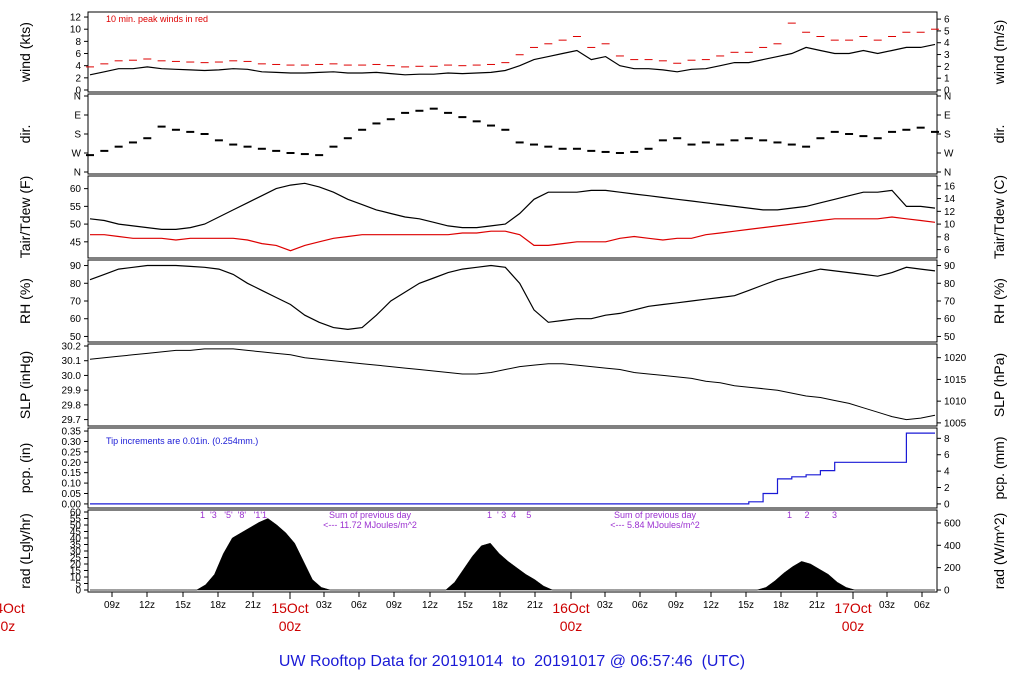  Describe the element at coordinates (430, 605) in the screenshot. I see `x-tick-label-8: 12z` at that location.